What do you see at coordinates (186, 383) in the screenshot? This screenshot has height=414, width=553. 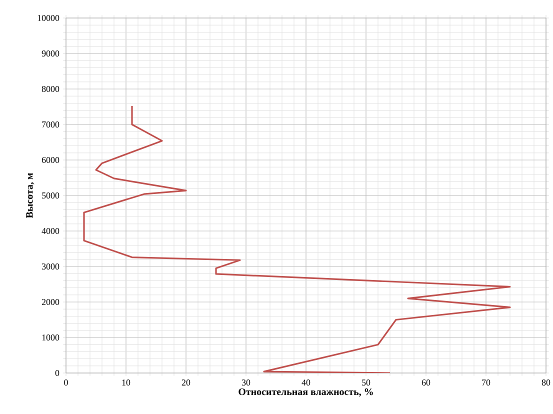 I see `x-tick-label: 20` at bounding box center [186, 383].